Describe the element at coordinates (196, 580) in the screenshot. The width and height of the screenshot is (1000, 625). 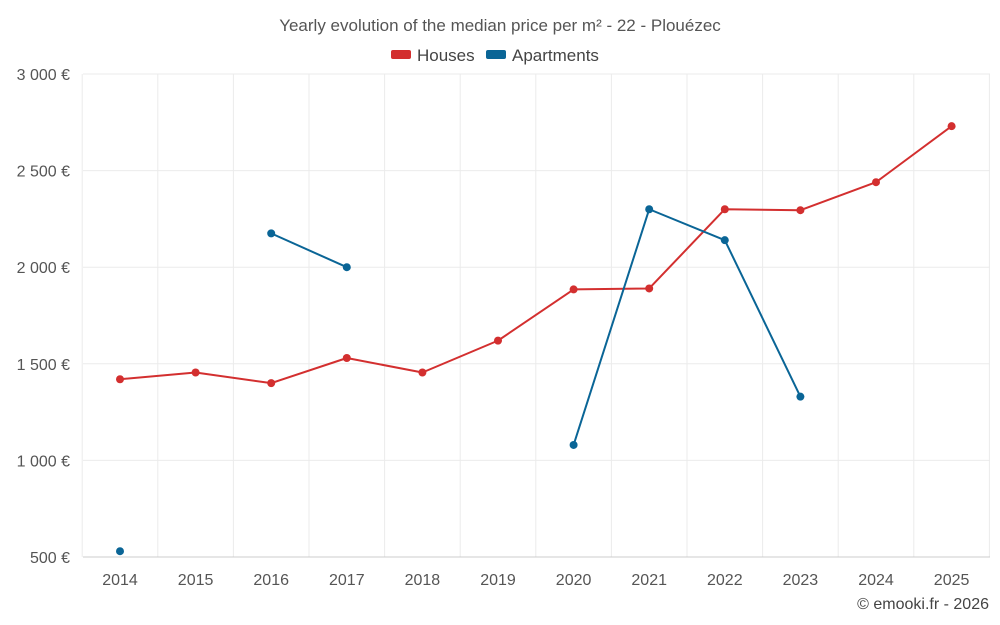
I see `x-tick-label: 2015` at that location.